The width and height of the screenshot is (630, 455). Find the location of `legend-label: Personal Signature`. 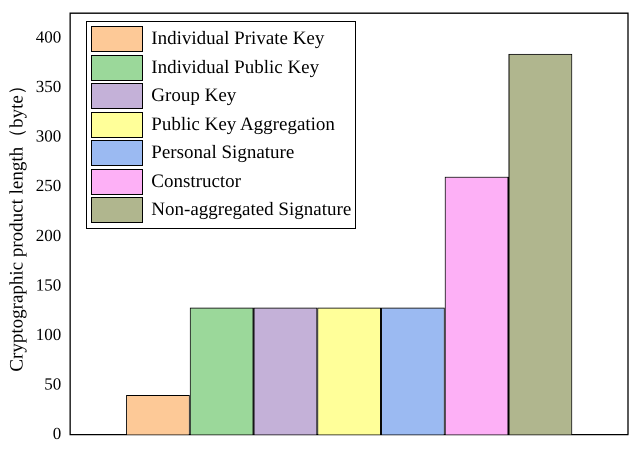

legend-label: Personal Signature is located at coordinates (222, 153).